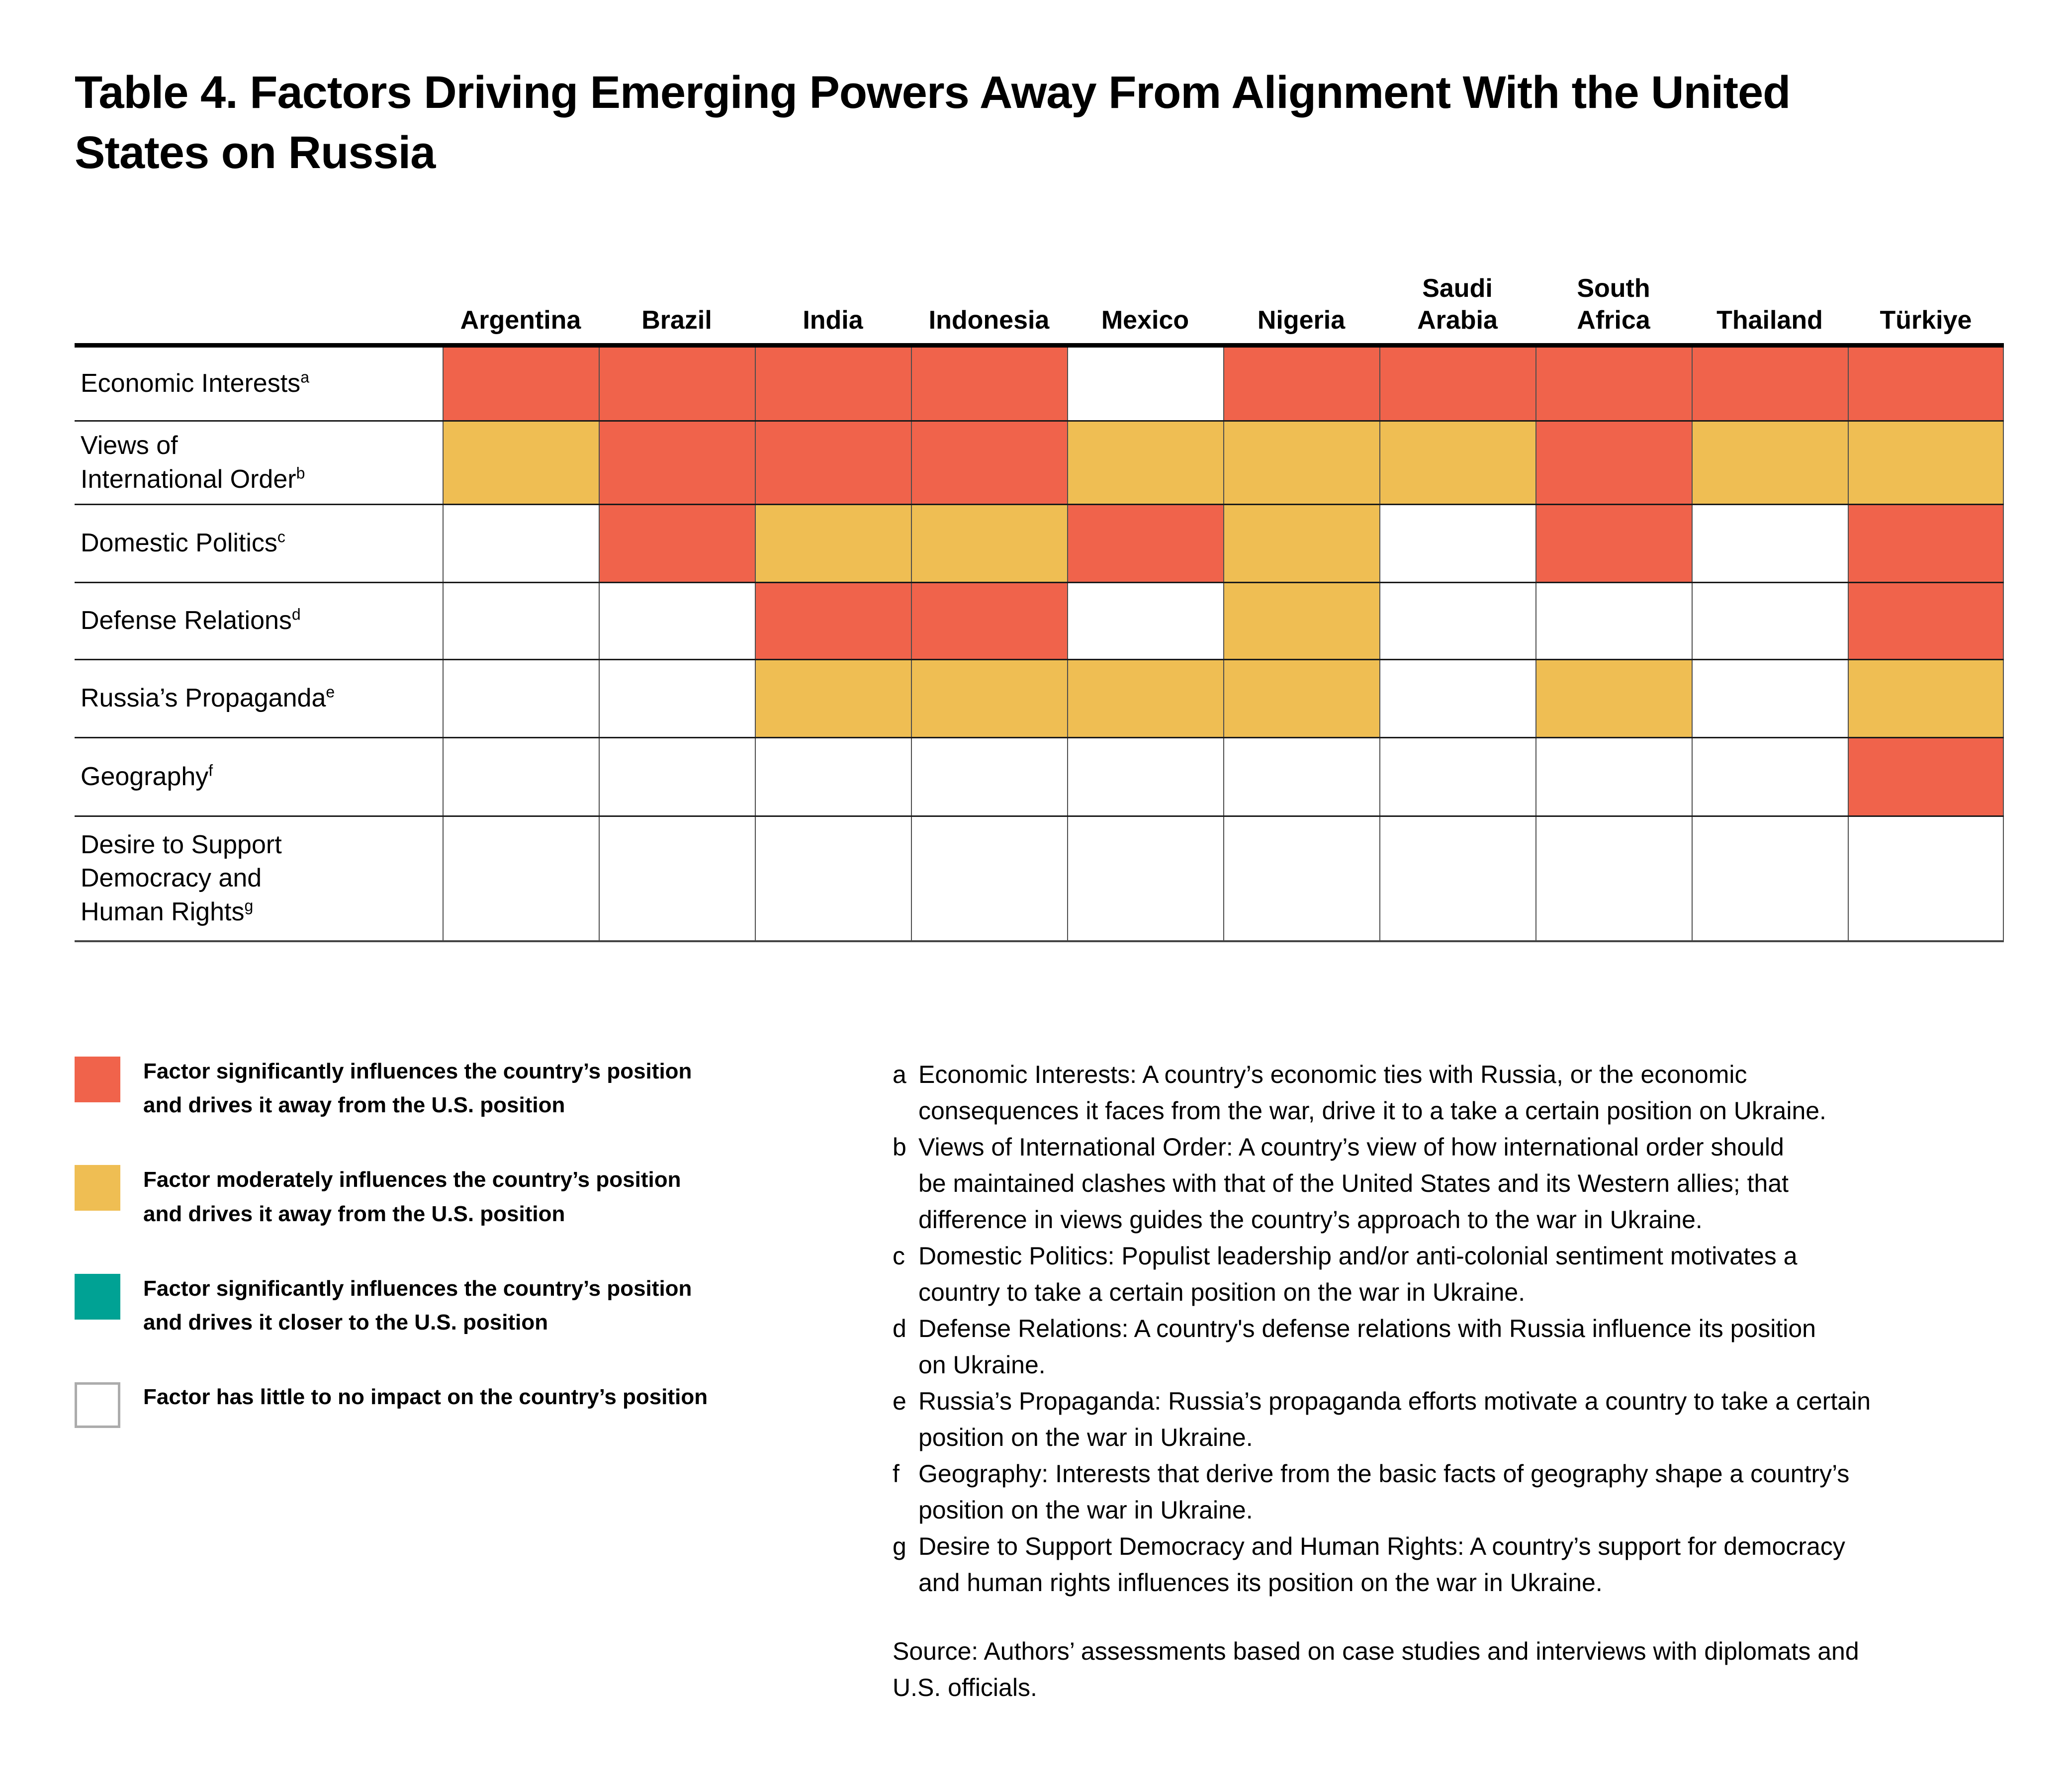 The height and width of the screenshot is (1781, 2072). What do you see at coordinates (296, 614) in the screenshot?
I see `footnote-marker: d` at bounding box center [296, 614].